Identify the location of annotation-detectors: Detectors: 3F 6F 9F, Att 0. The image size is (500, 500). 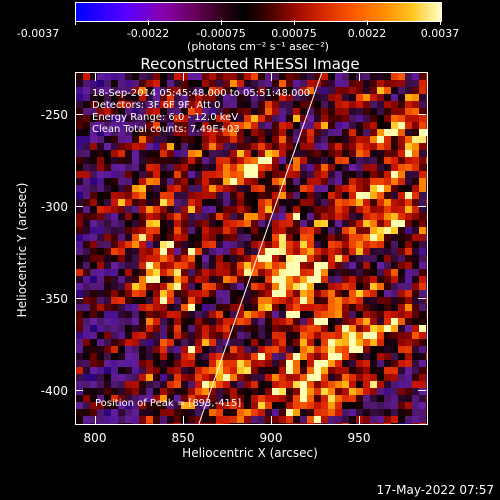
(156, 105).